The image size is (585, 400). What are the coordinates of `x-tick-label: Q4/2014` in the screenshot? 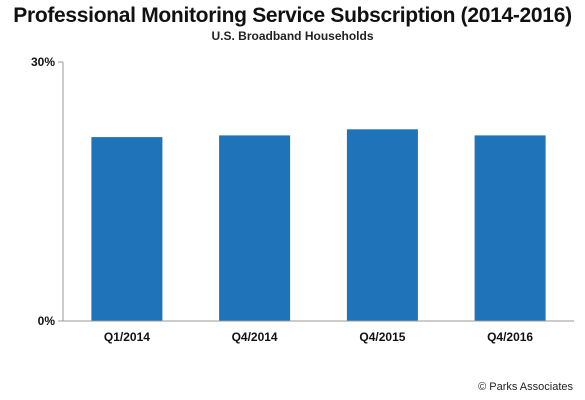 It's located at (255, 337).